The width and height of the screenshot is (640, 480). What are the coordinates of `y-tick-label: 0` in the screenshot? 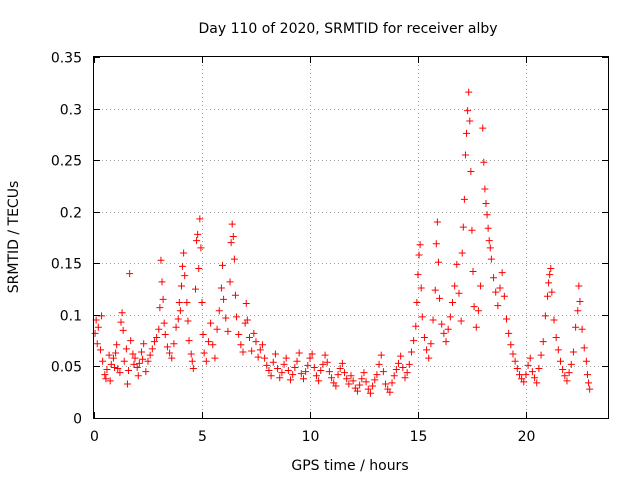 It's located at (77, 420).